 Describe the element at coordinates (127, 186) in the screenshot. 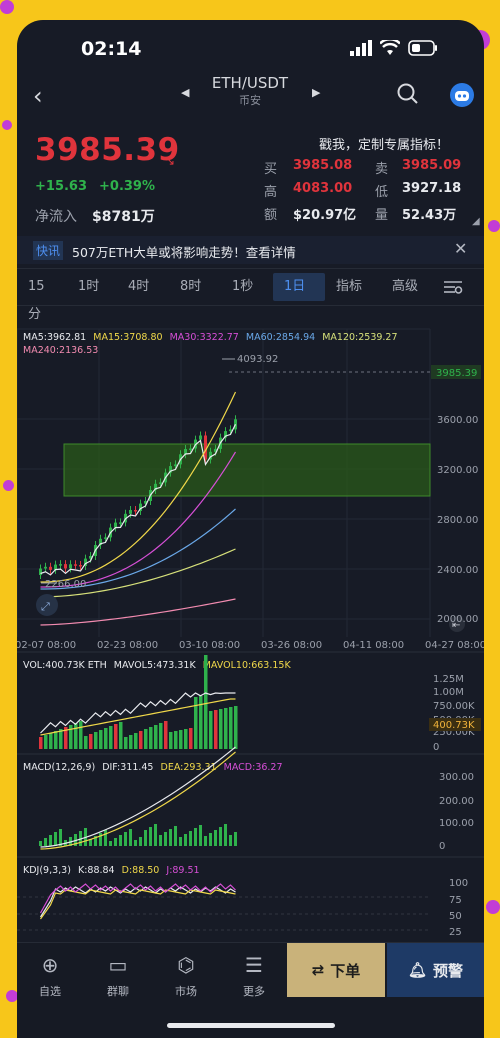

I see `price-change-pct: +0.39%` at that location.